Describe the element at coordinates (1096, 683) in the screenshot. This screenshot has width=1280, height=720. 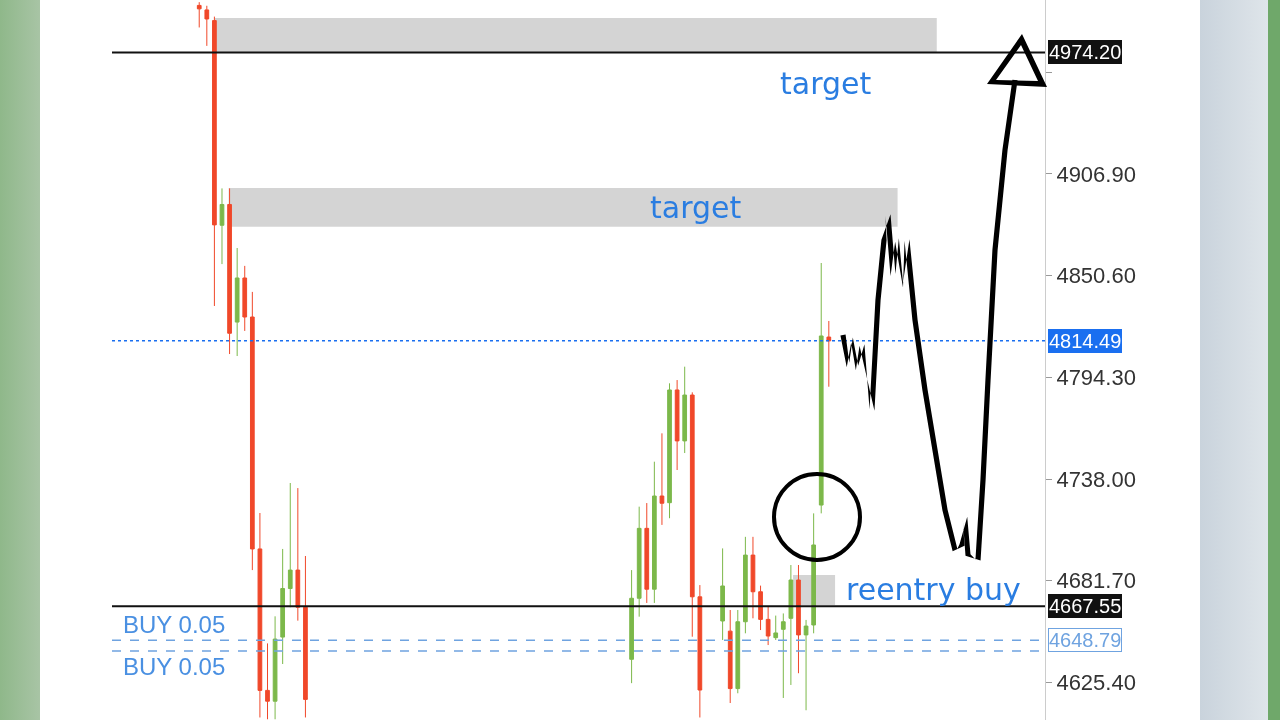
I see `y-tick-label: 4625.40` at that location.